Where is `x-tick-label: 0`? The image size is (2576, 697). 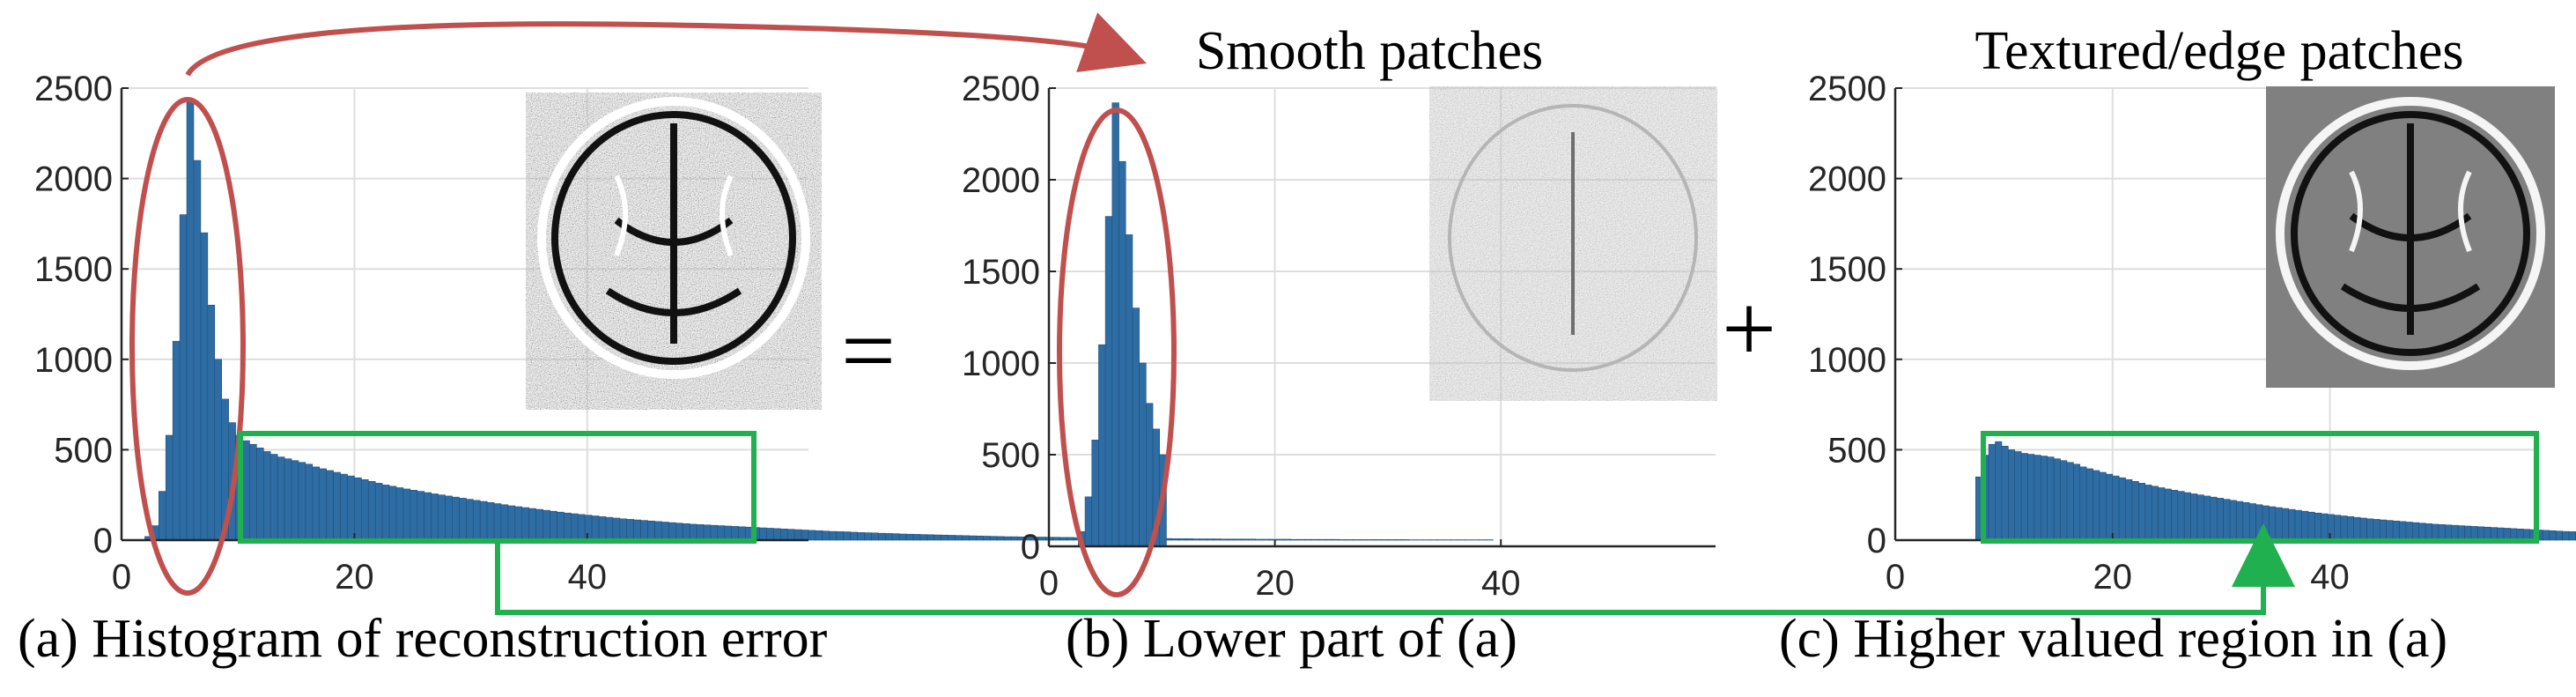
x-tick-label: 0 is located at coordinates (1049, 583).